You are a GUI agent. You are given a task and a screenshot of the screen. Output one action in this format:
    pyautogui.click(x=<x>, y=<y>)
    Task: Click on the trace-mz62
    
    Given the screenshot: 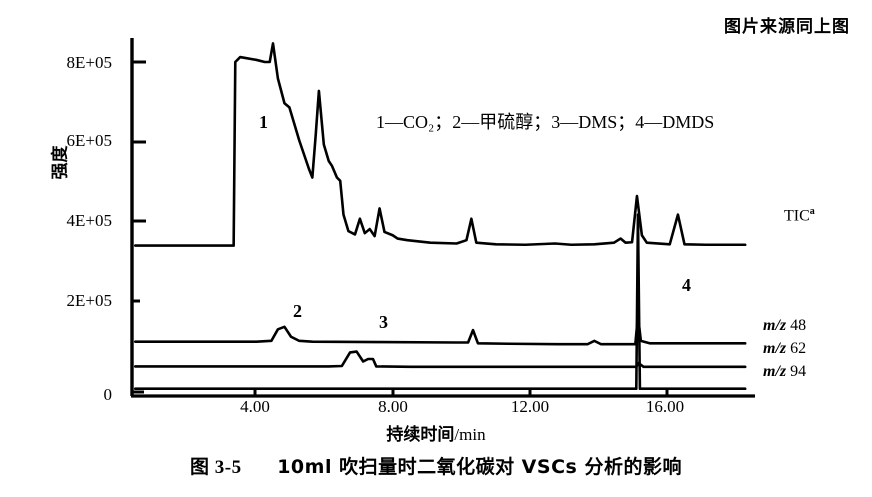 What is the action you would take?
    pyautogui.click(x=440, y=359)
    